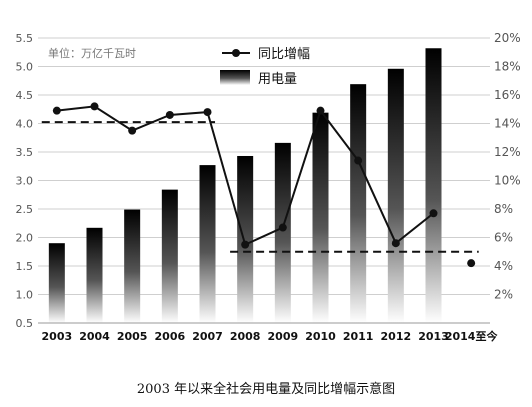 The height and width of the screenshot is (407, 532). What do you see at coordinates (507, 38) in the screenshot?
I see `y-right-tick-label: 20%` at bounding box center [507, 38].